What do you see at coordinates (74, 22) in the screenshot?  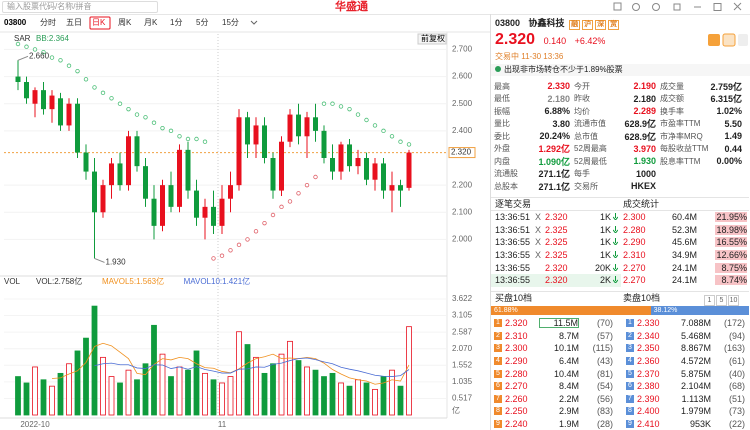 I see `tab: 五日` at bounding box center [74, 22].